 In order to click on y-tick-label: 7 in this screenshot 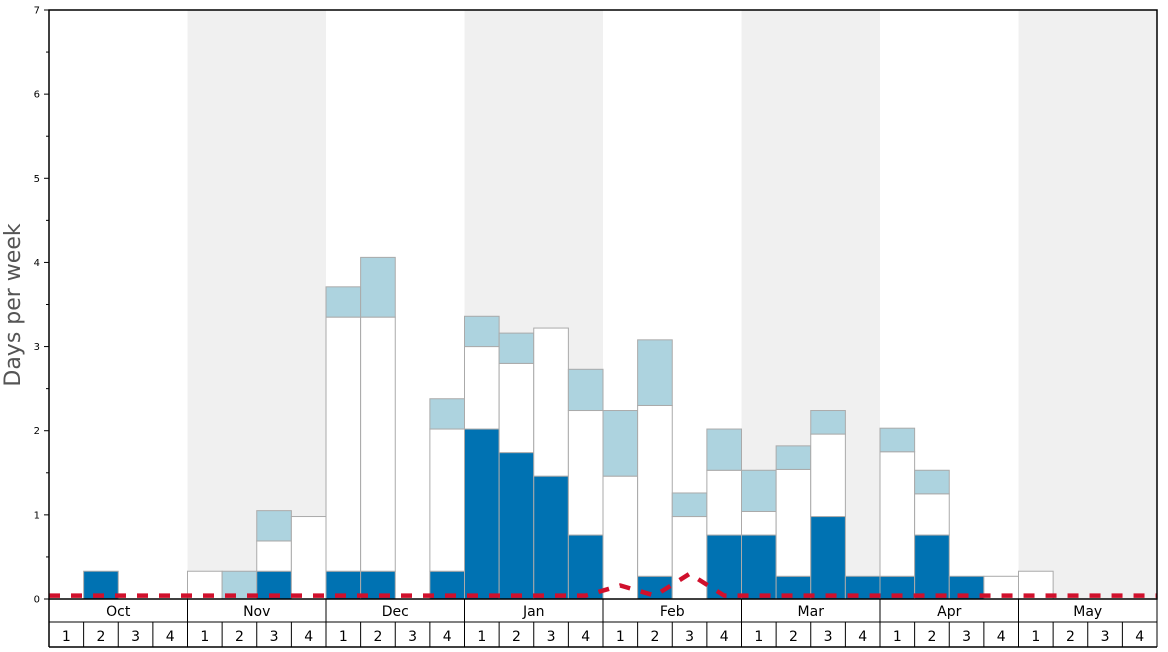, I will do `click(37, 11)`.